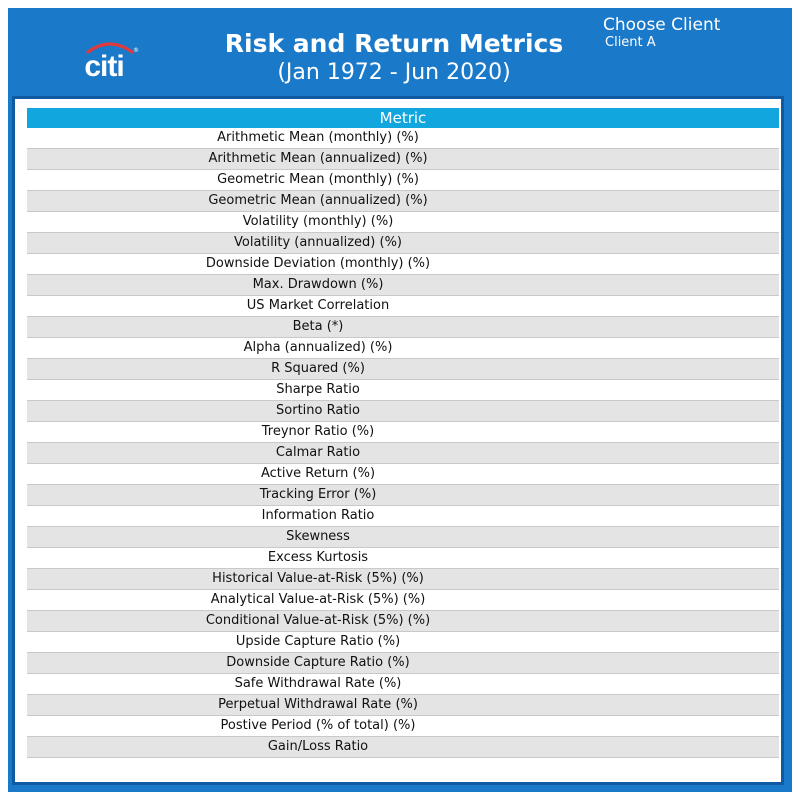 Image resolution: width=800 pixels, height=800 pixels. I want to click on metric-name-cell: Perpetual Withdrawal Rate (%), so click(403, 705).